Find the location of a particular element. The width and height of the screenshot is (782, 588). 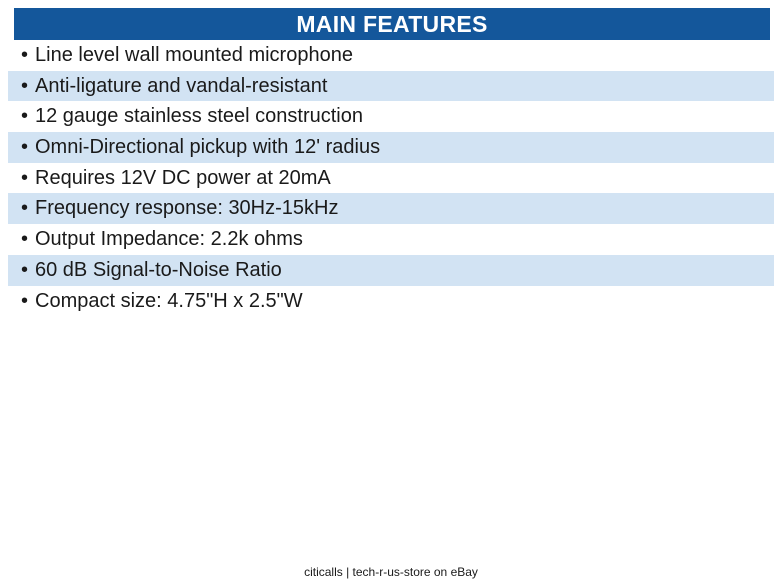

store-credit-text: citicalls | tech-r-us-store on eBay is located at coordinates (391, 572).